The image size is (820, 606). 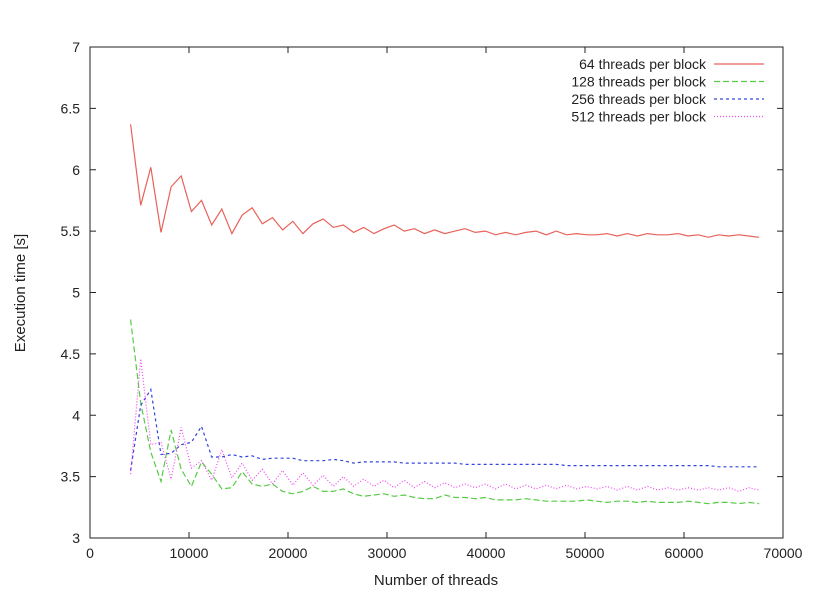 What do you see at coordinates (387, 553) in the screenshot?
I see `x-tick-label: 30000` at bounding box center [387, 553].